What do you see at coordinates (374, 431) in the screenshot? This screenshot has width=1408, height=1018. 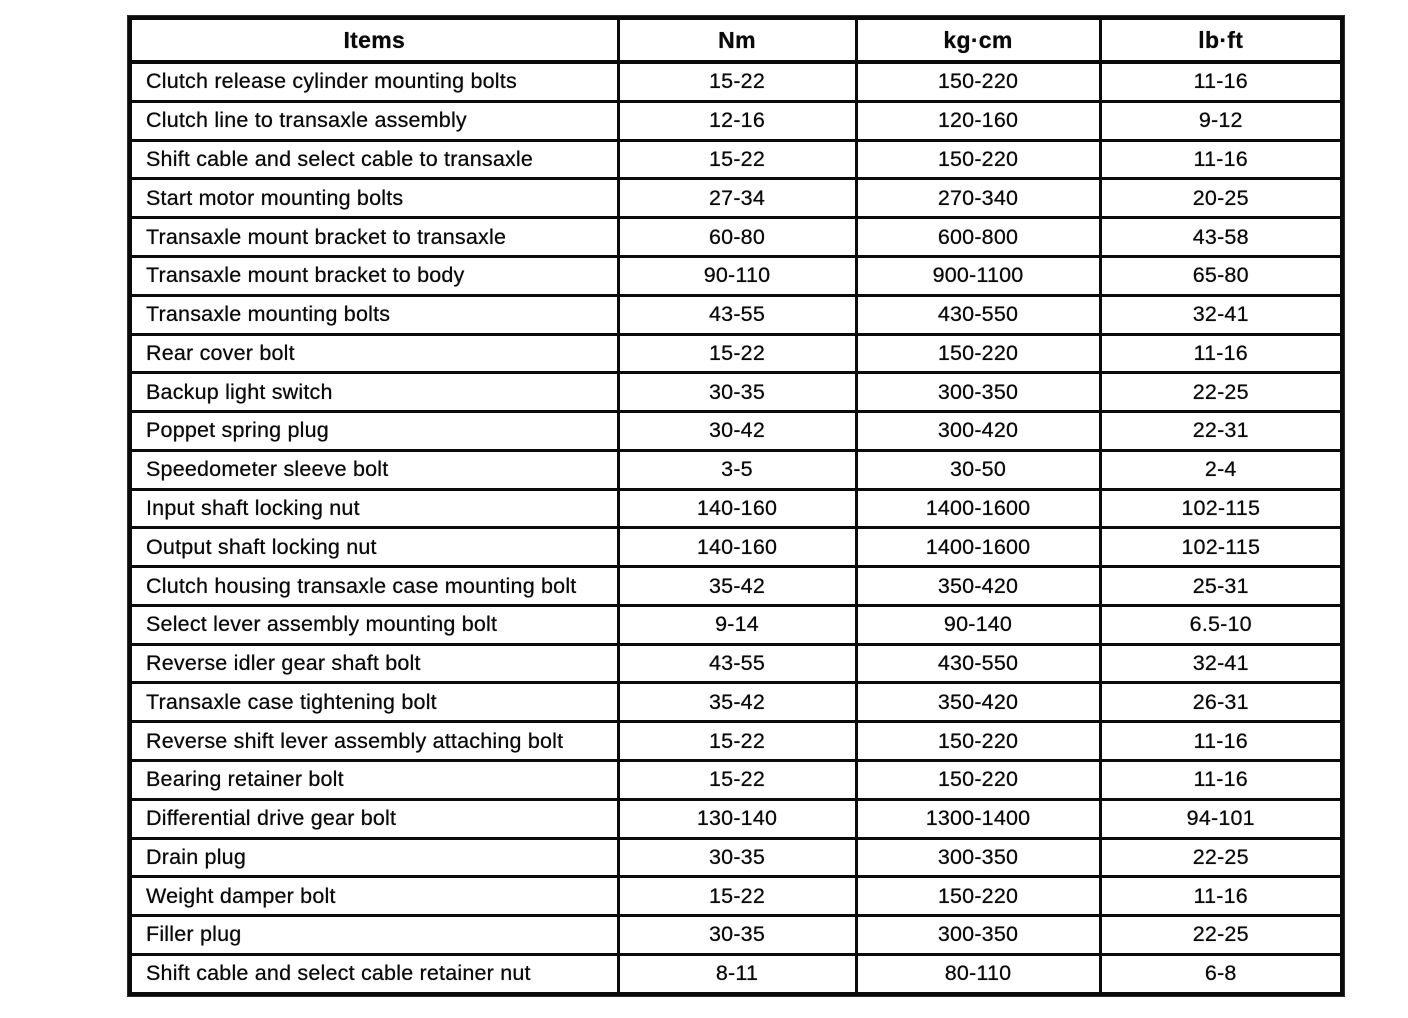 I see `item-cell: Poppet spring plug` at bounding box center [374, 431].